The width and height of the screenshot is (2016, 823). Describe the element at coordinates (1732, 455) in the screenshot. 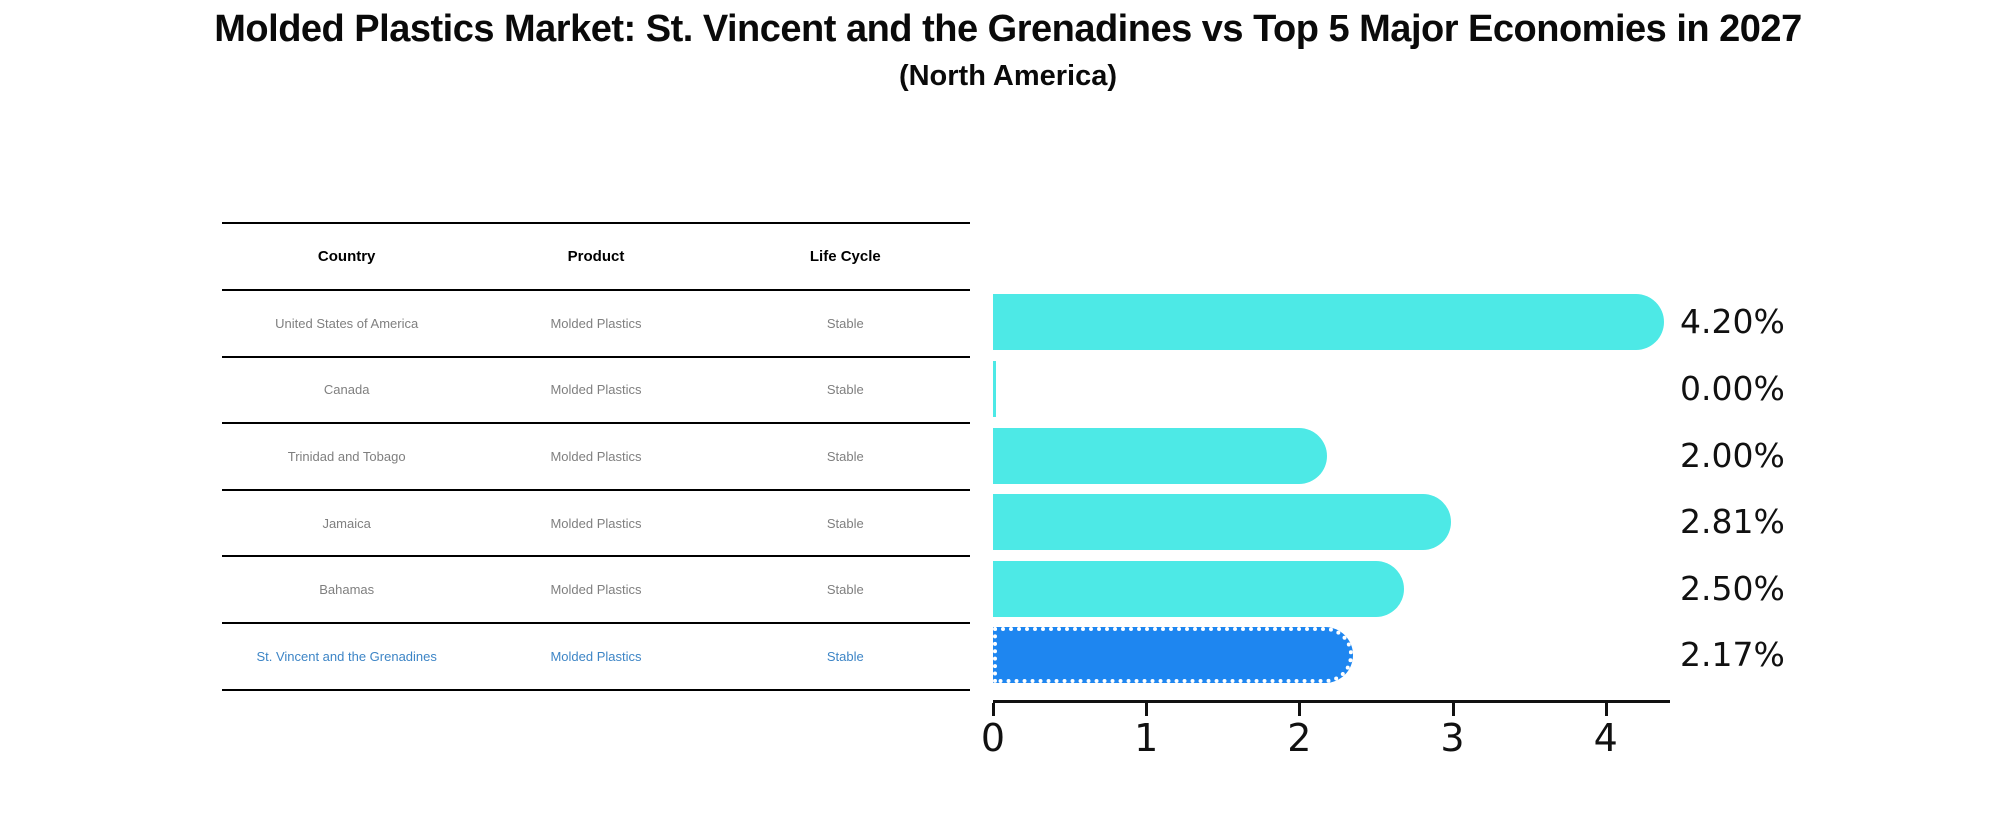

I see `bar-value-label: 2.00%` at that location.